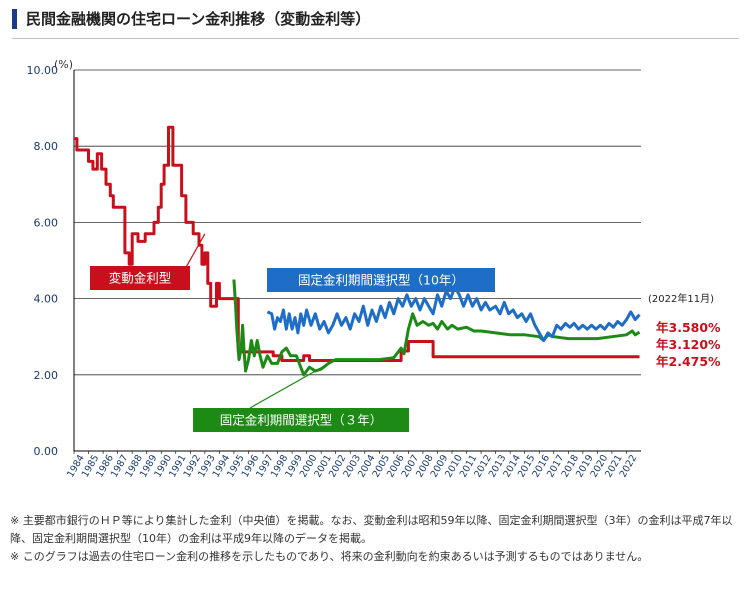  I want to click on callout-label-variable: 変動金利型, so click(140, 278).